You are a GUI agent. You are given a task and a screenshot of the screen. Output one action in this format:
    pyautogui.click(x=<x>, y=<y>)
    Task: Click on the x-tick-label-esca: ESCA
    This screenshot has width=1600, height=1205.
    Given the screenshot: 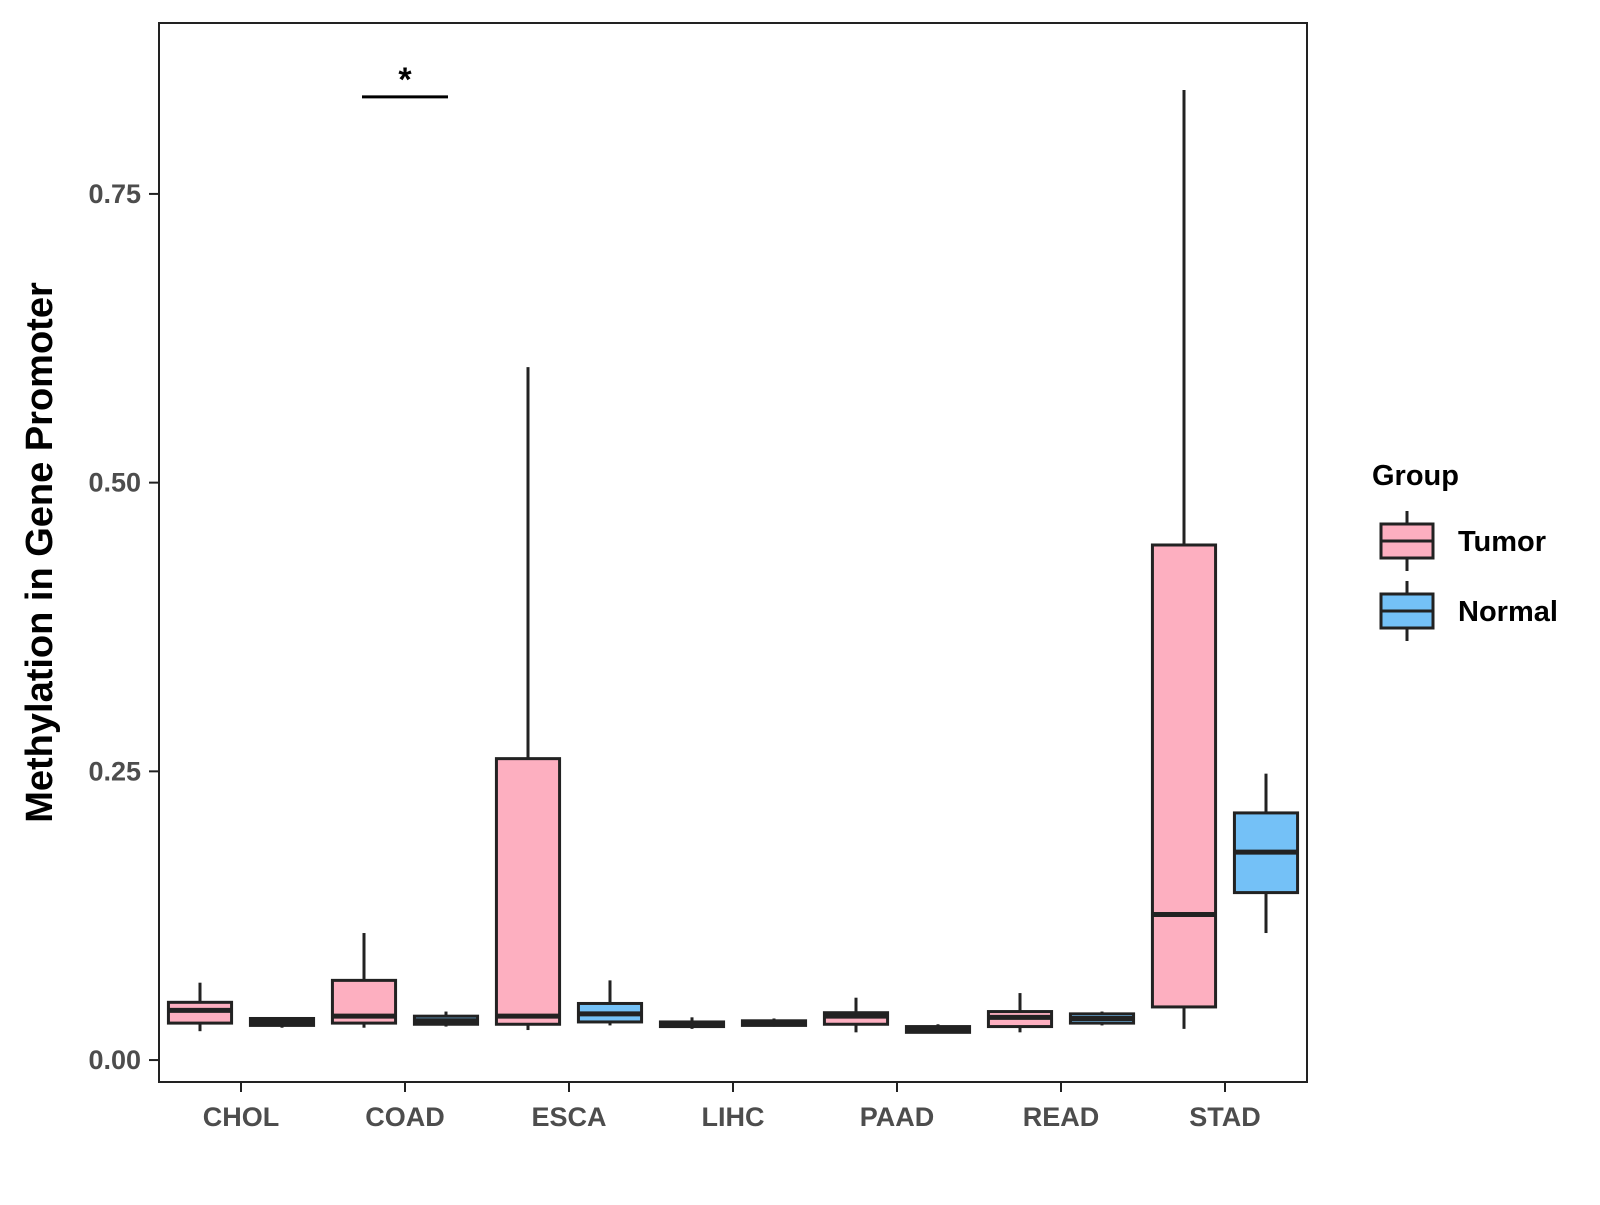 What is the action you would take?
    pyautogui.click(x=568, y=1117)
    